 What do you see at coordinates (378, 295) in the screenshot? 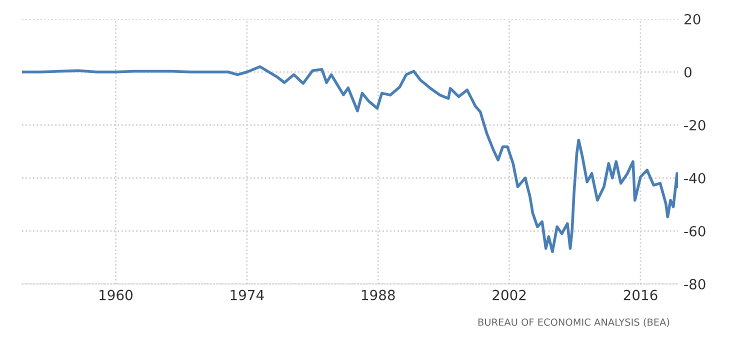
I see `x-tick-label: 1988` at bounding box center [378, 295].